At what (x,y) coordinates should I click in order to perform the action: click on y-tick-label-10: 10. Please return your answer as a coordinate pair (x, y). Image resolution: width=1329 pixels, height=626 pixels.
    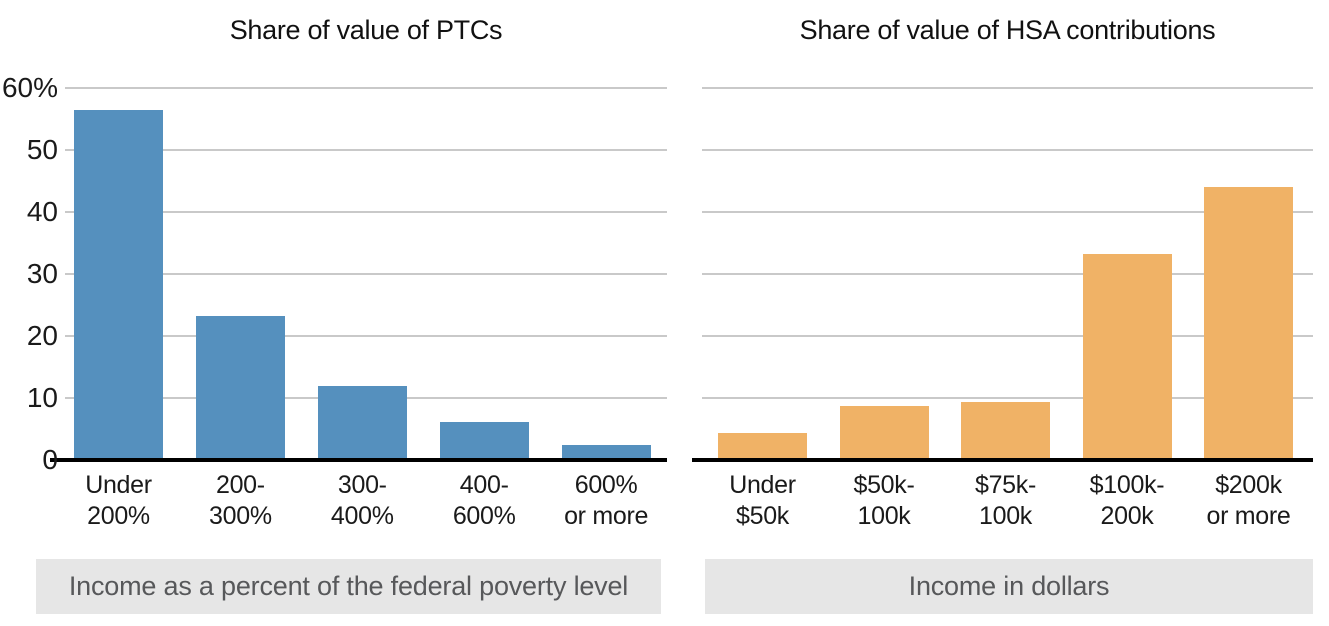
    Looking at the image, I should click on (42, 397).